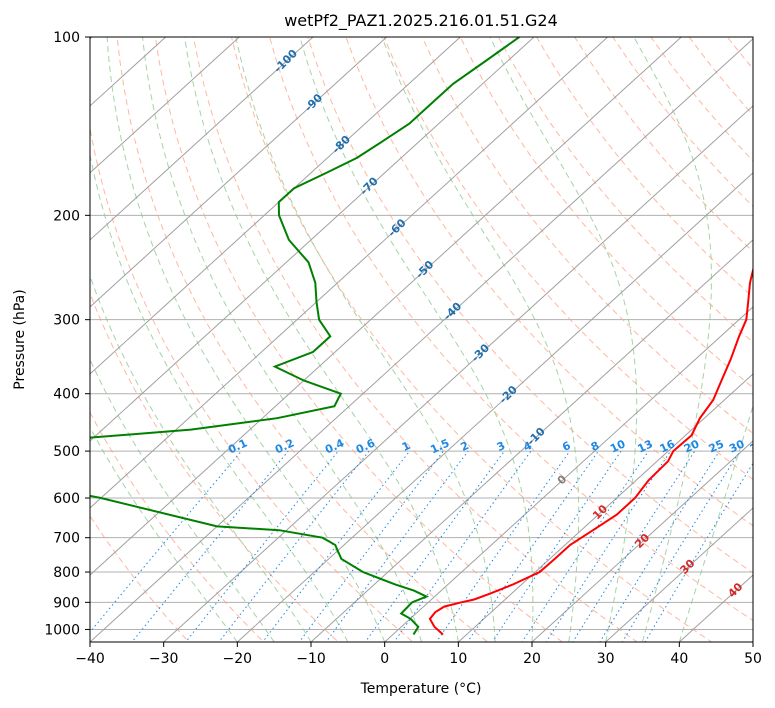  I want to click on x-tick-label: −40, so click(90, 659).